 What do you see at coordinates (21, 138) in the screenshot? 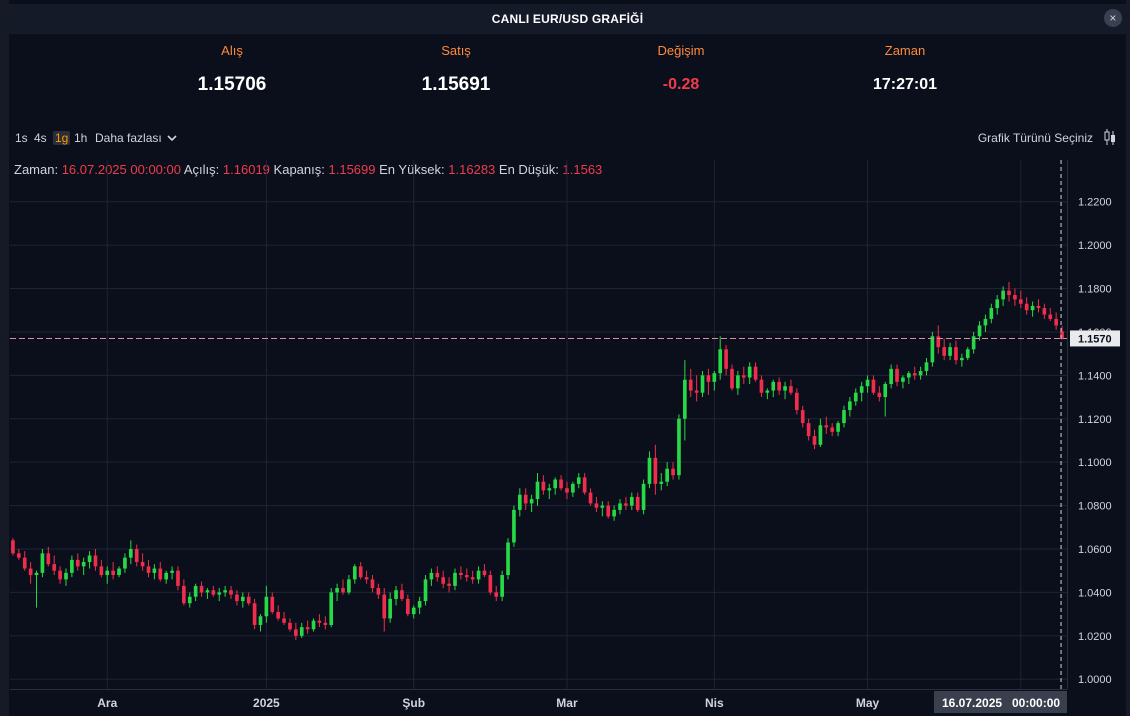
I see `timeframe-1s: 1s` at bounding box center [21, 138].